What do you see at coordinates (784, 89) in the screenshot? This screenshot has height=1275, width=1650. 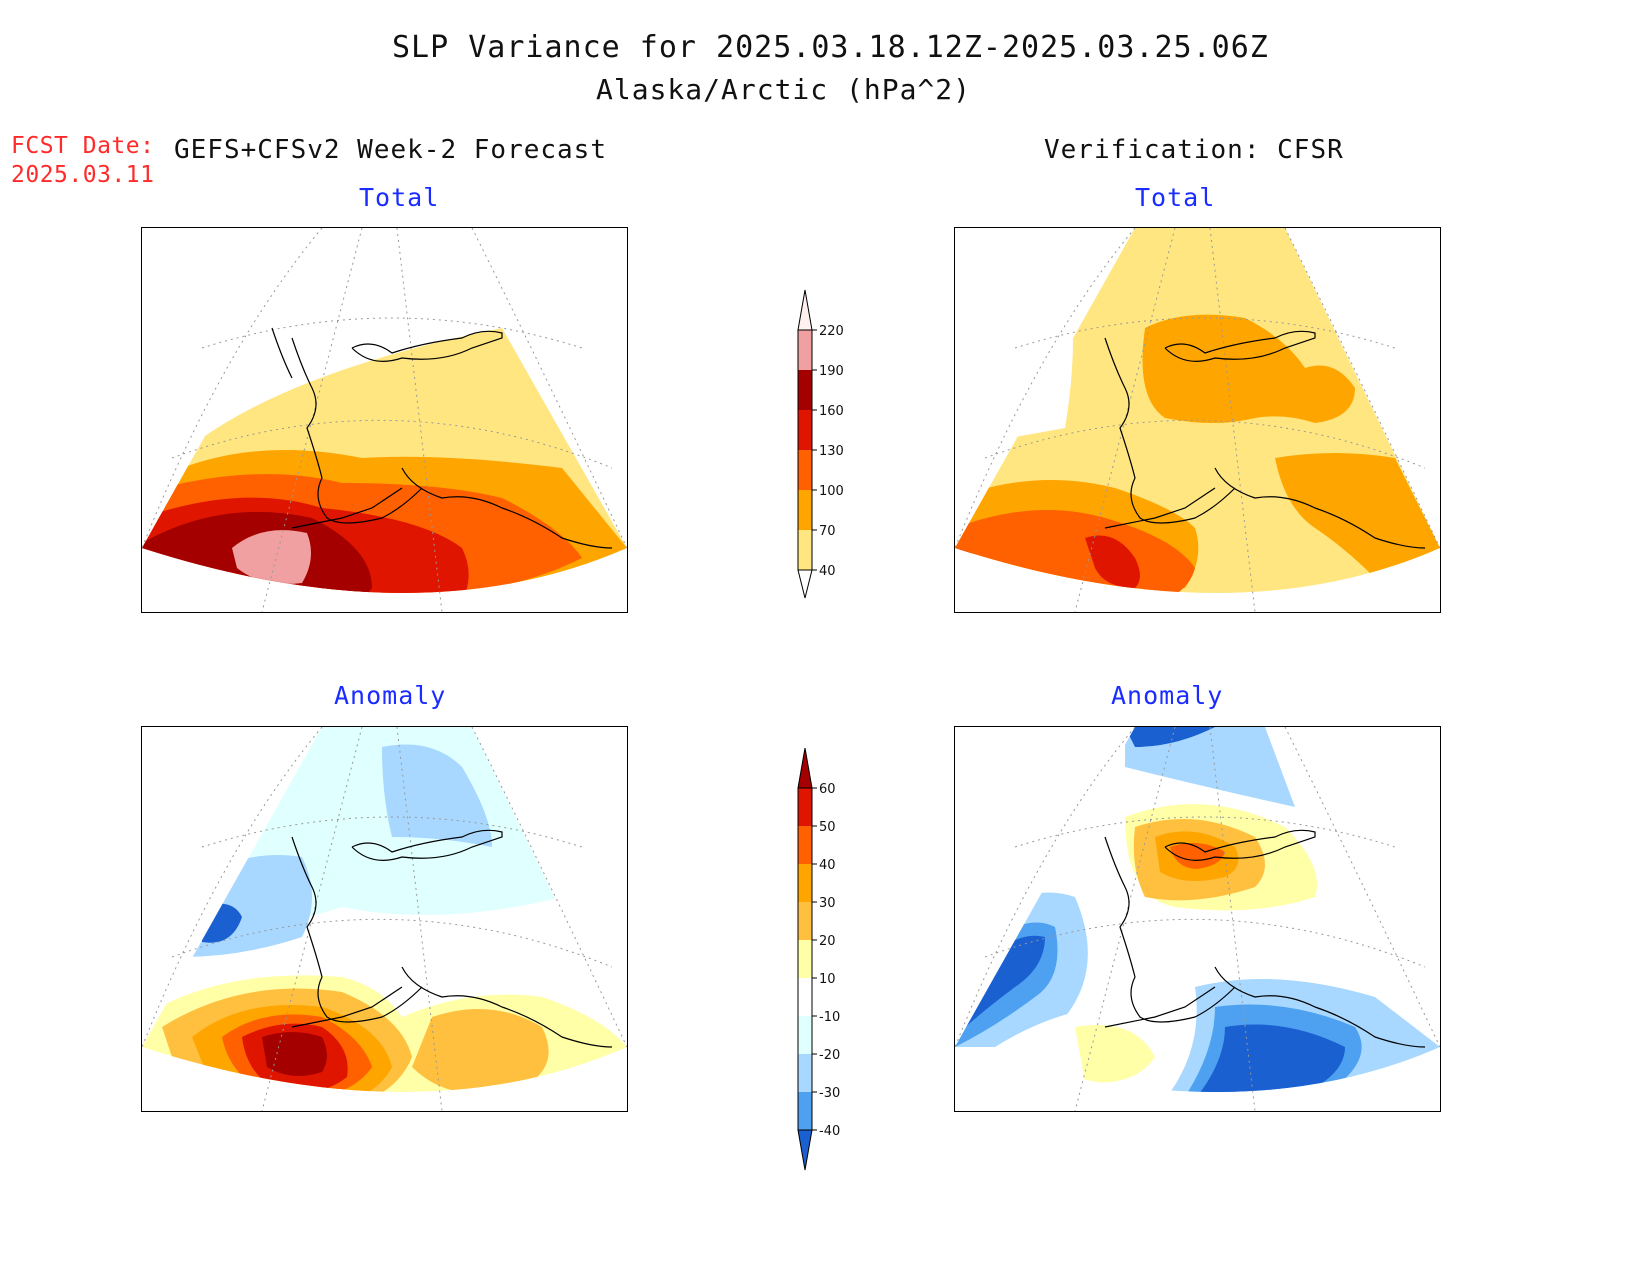 I see `figure-subtitle: Alaska/Arctic (hPa^2)` at bounding box center [784, 89].